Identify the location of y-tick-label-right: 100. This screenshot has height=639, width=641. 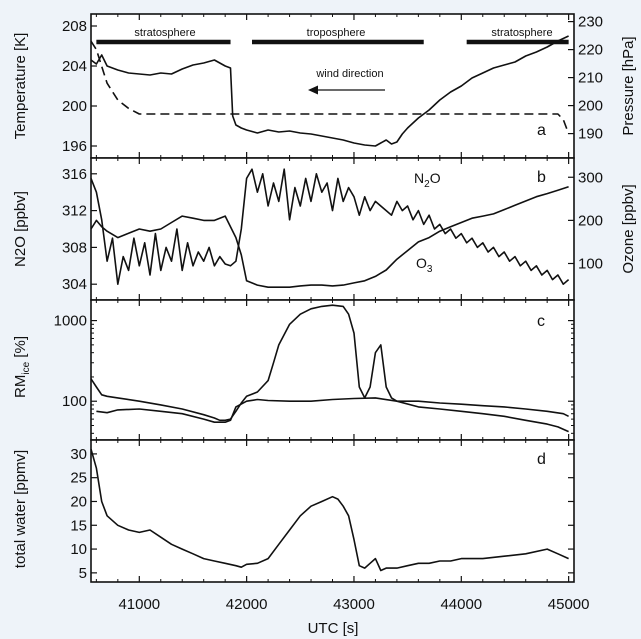
(590, 264).